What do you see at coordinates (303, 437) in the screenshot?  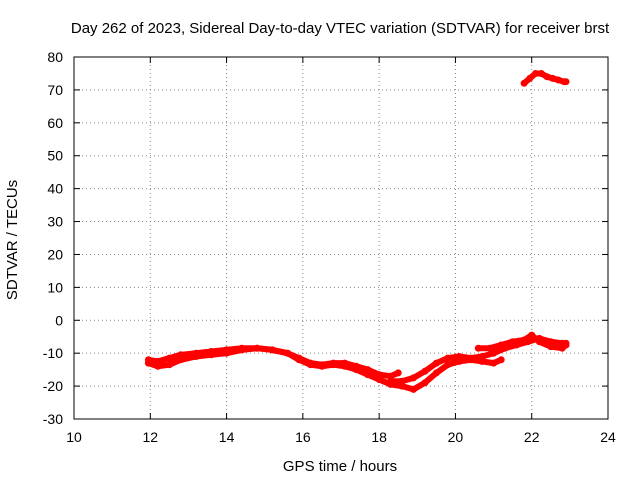 I see `x-tick-label: 16` at bounding box center [303, 437].